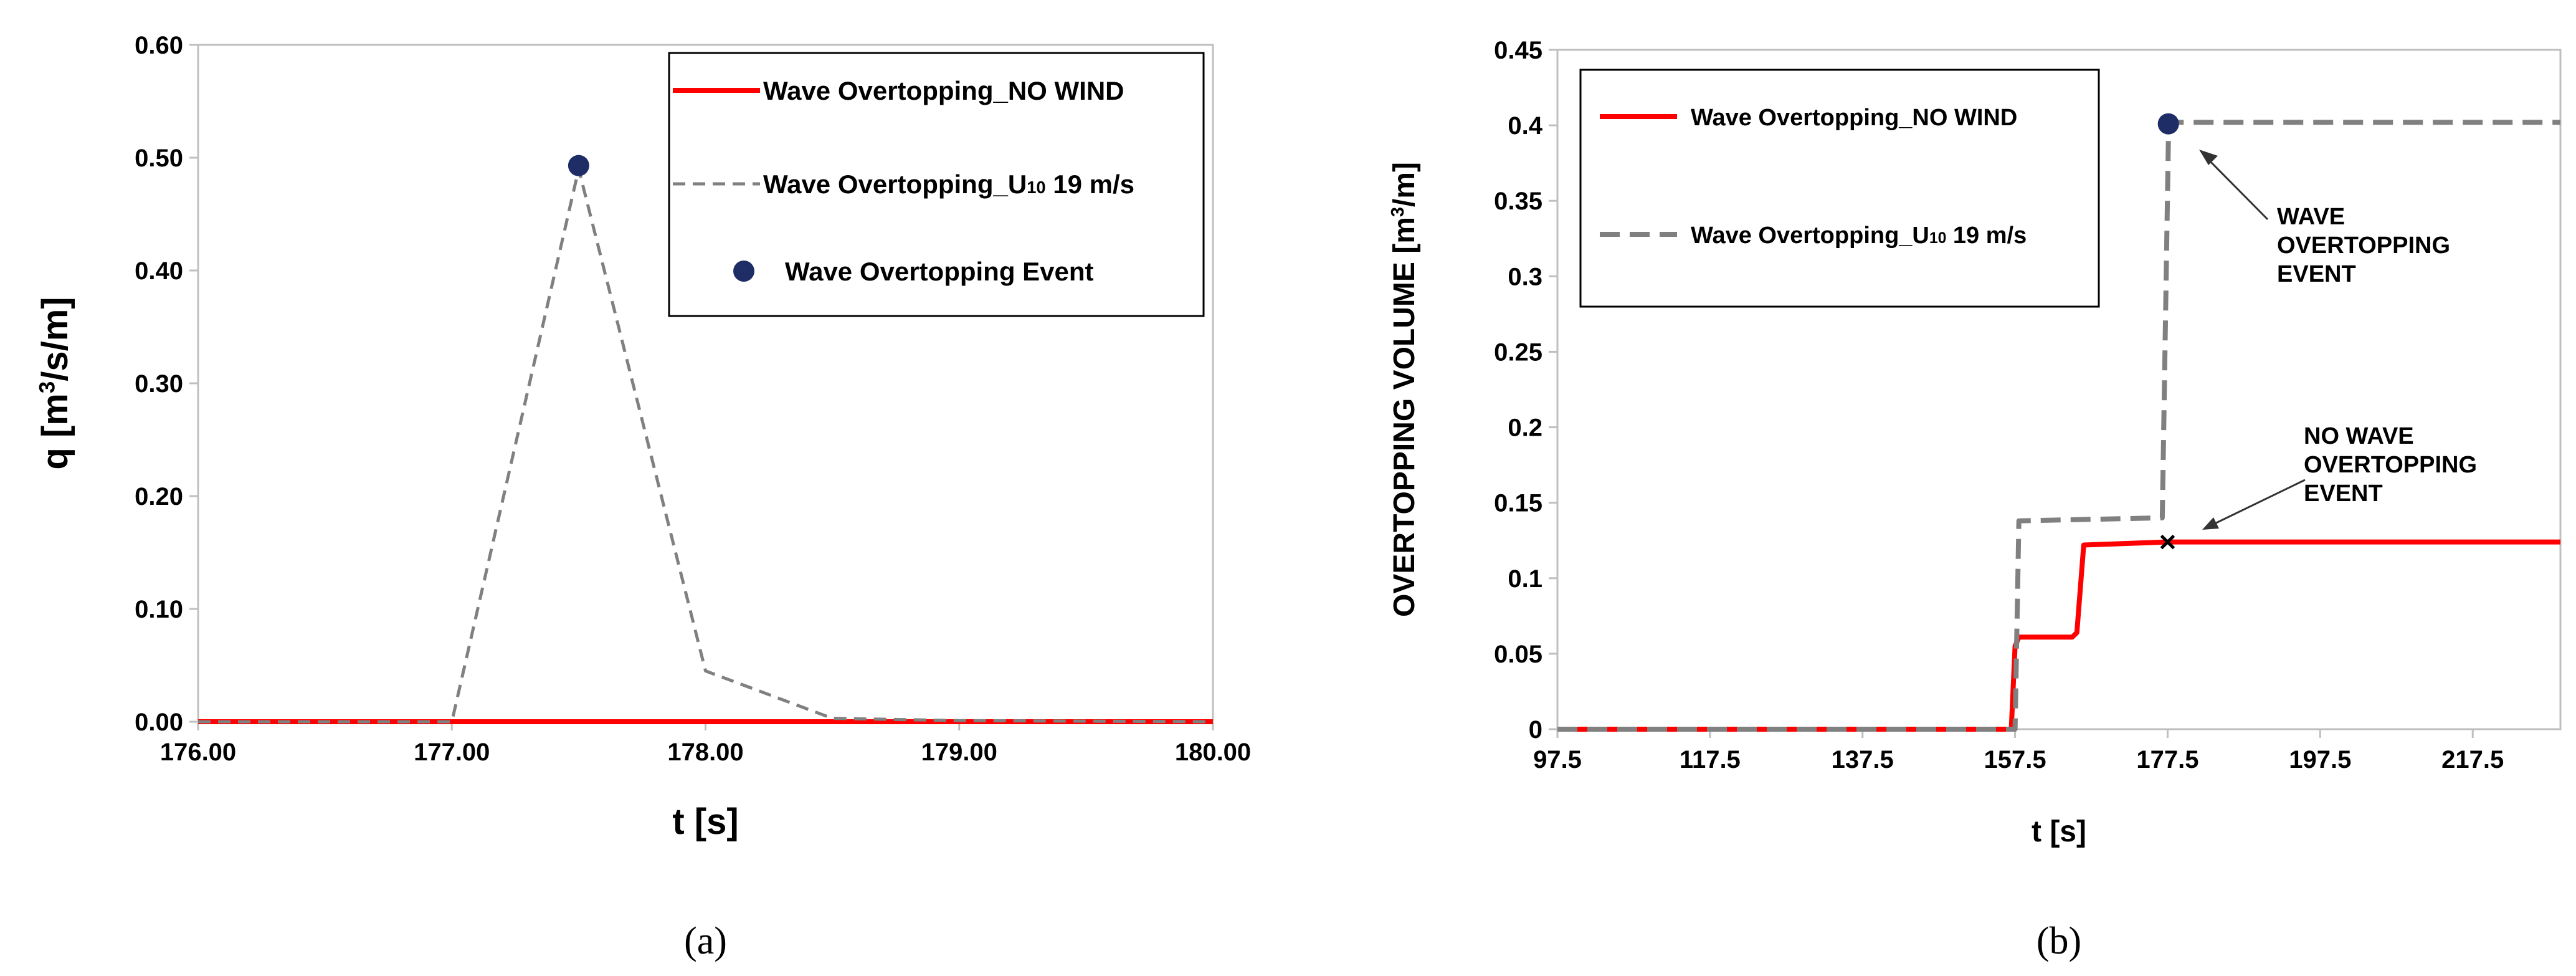  What do you see at coordinates (55, 339) in the screenshot?
I see `y-axis-label-part: /s/m]` at bounding box center [55, 339].